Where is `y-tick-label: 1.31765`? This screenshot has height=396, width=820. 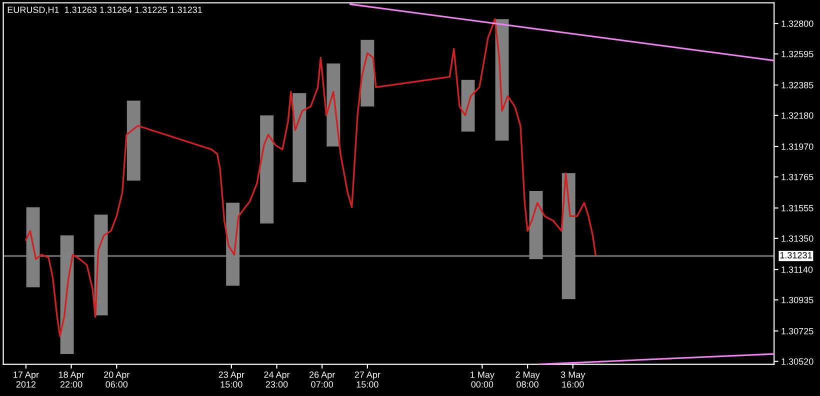
y-tick-label: 1.31765 is located at coordinates (798, 177).